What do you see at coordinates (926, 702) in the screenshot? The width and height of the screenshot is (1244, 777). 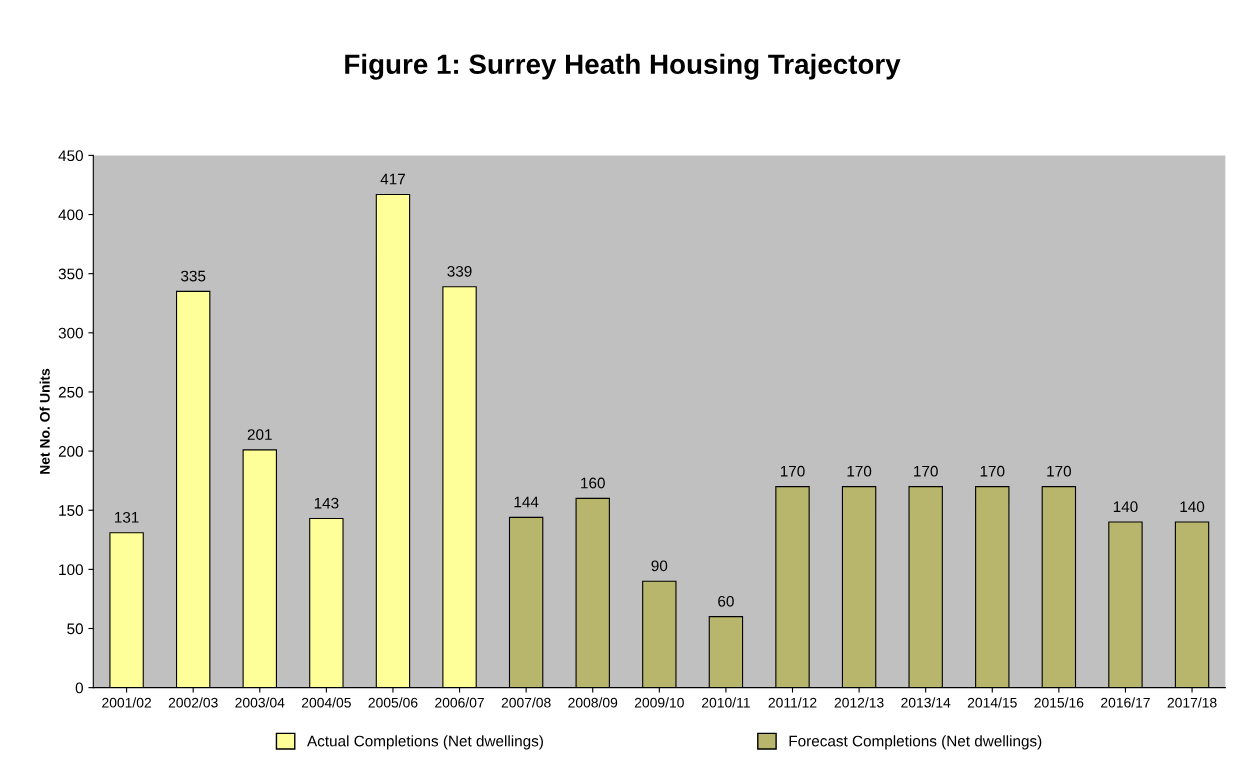 I see `x-tick-label: 2013/14` at bounding box center [926, 702].